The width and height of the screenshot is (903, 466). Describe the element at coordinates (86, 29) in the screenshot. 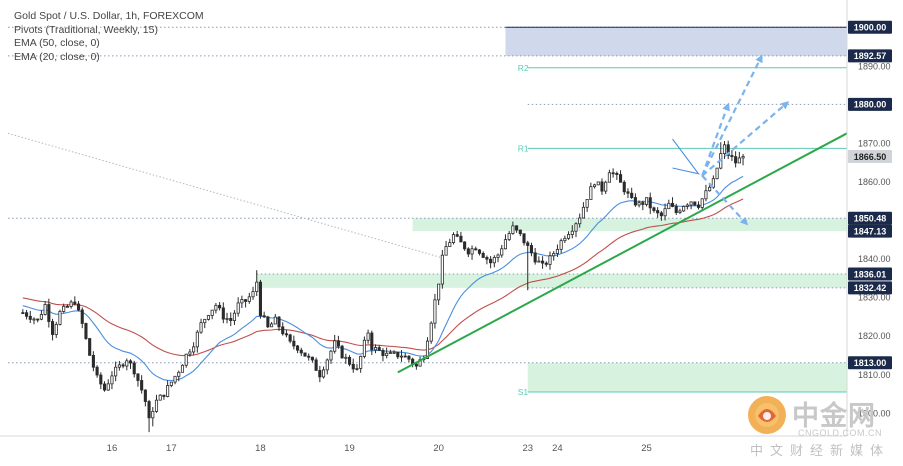

I see `legend-pivots: Pivots (Traditional, Weekly, 15)` at that location.